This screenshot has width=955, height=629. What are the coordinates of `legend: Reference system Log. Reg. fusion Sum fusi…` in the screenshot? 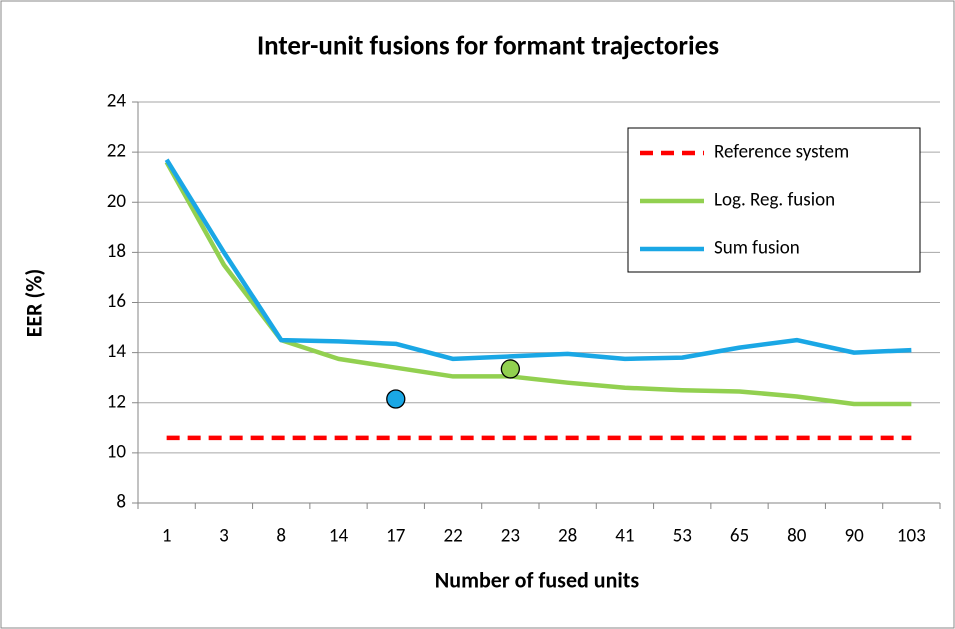 It's located at (774, 200).